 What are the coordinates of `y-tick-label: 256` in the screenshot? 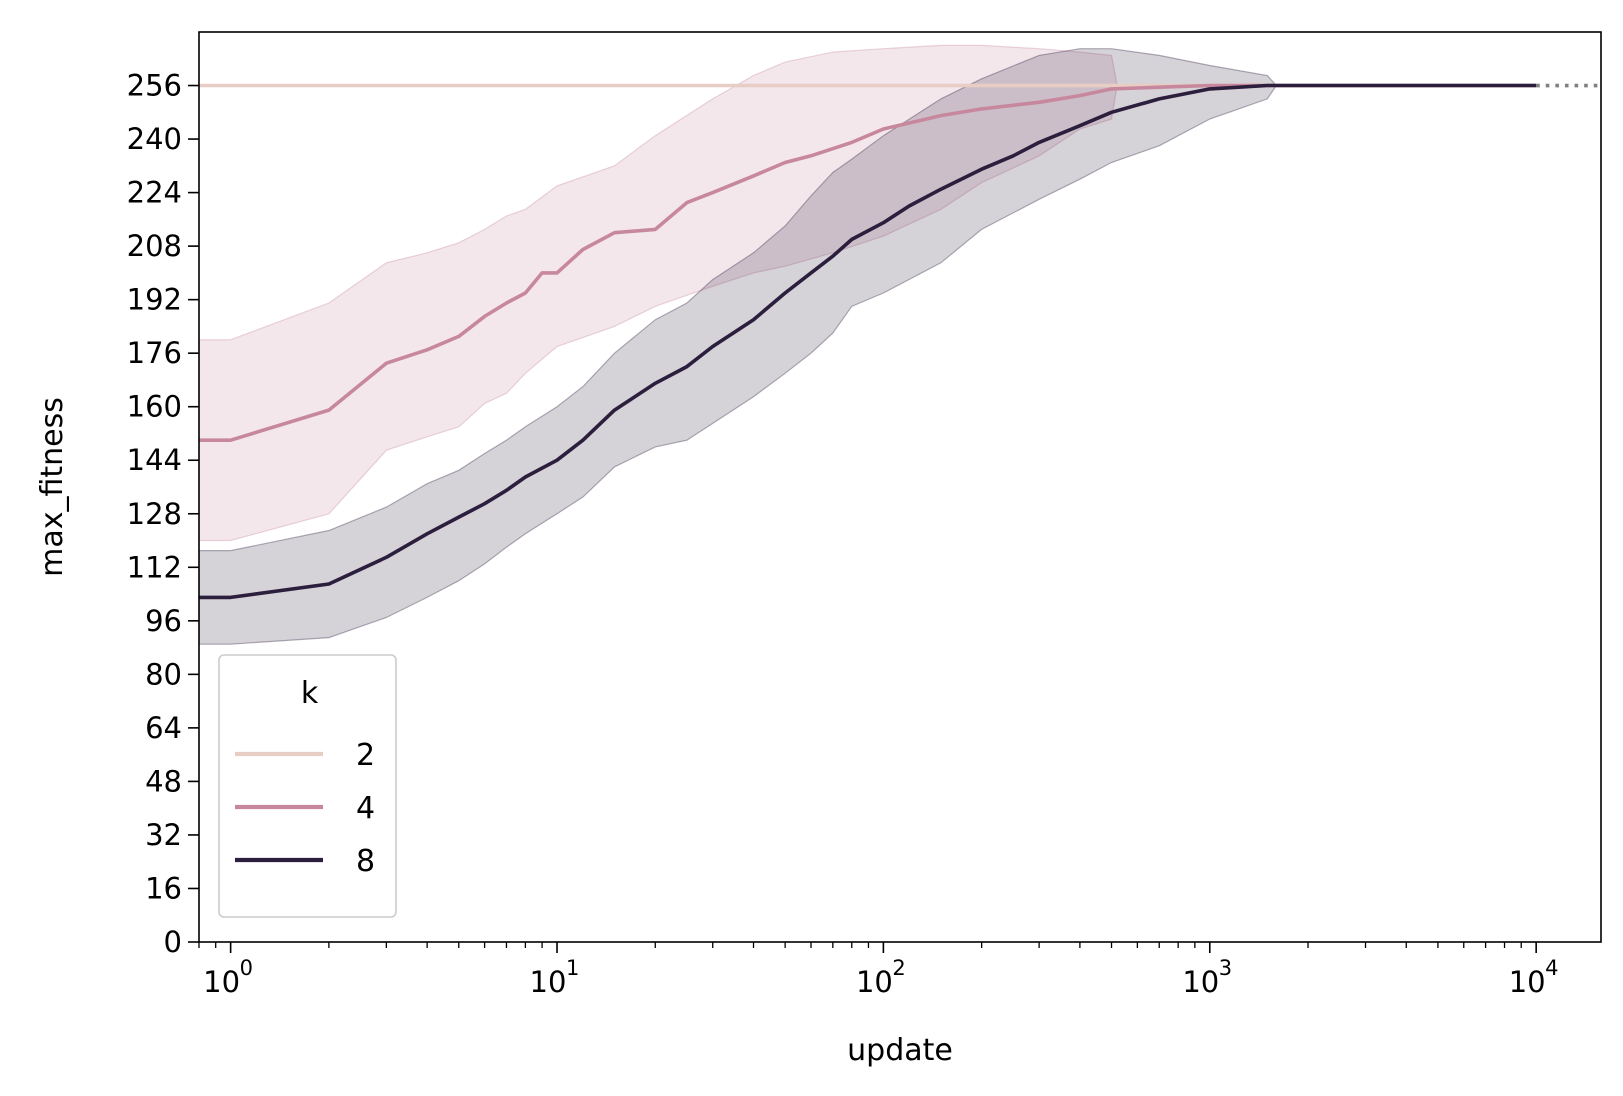 It's located at (154, 86).